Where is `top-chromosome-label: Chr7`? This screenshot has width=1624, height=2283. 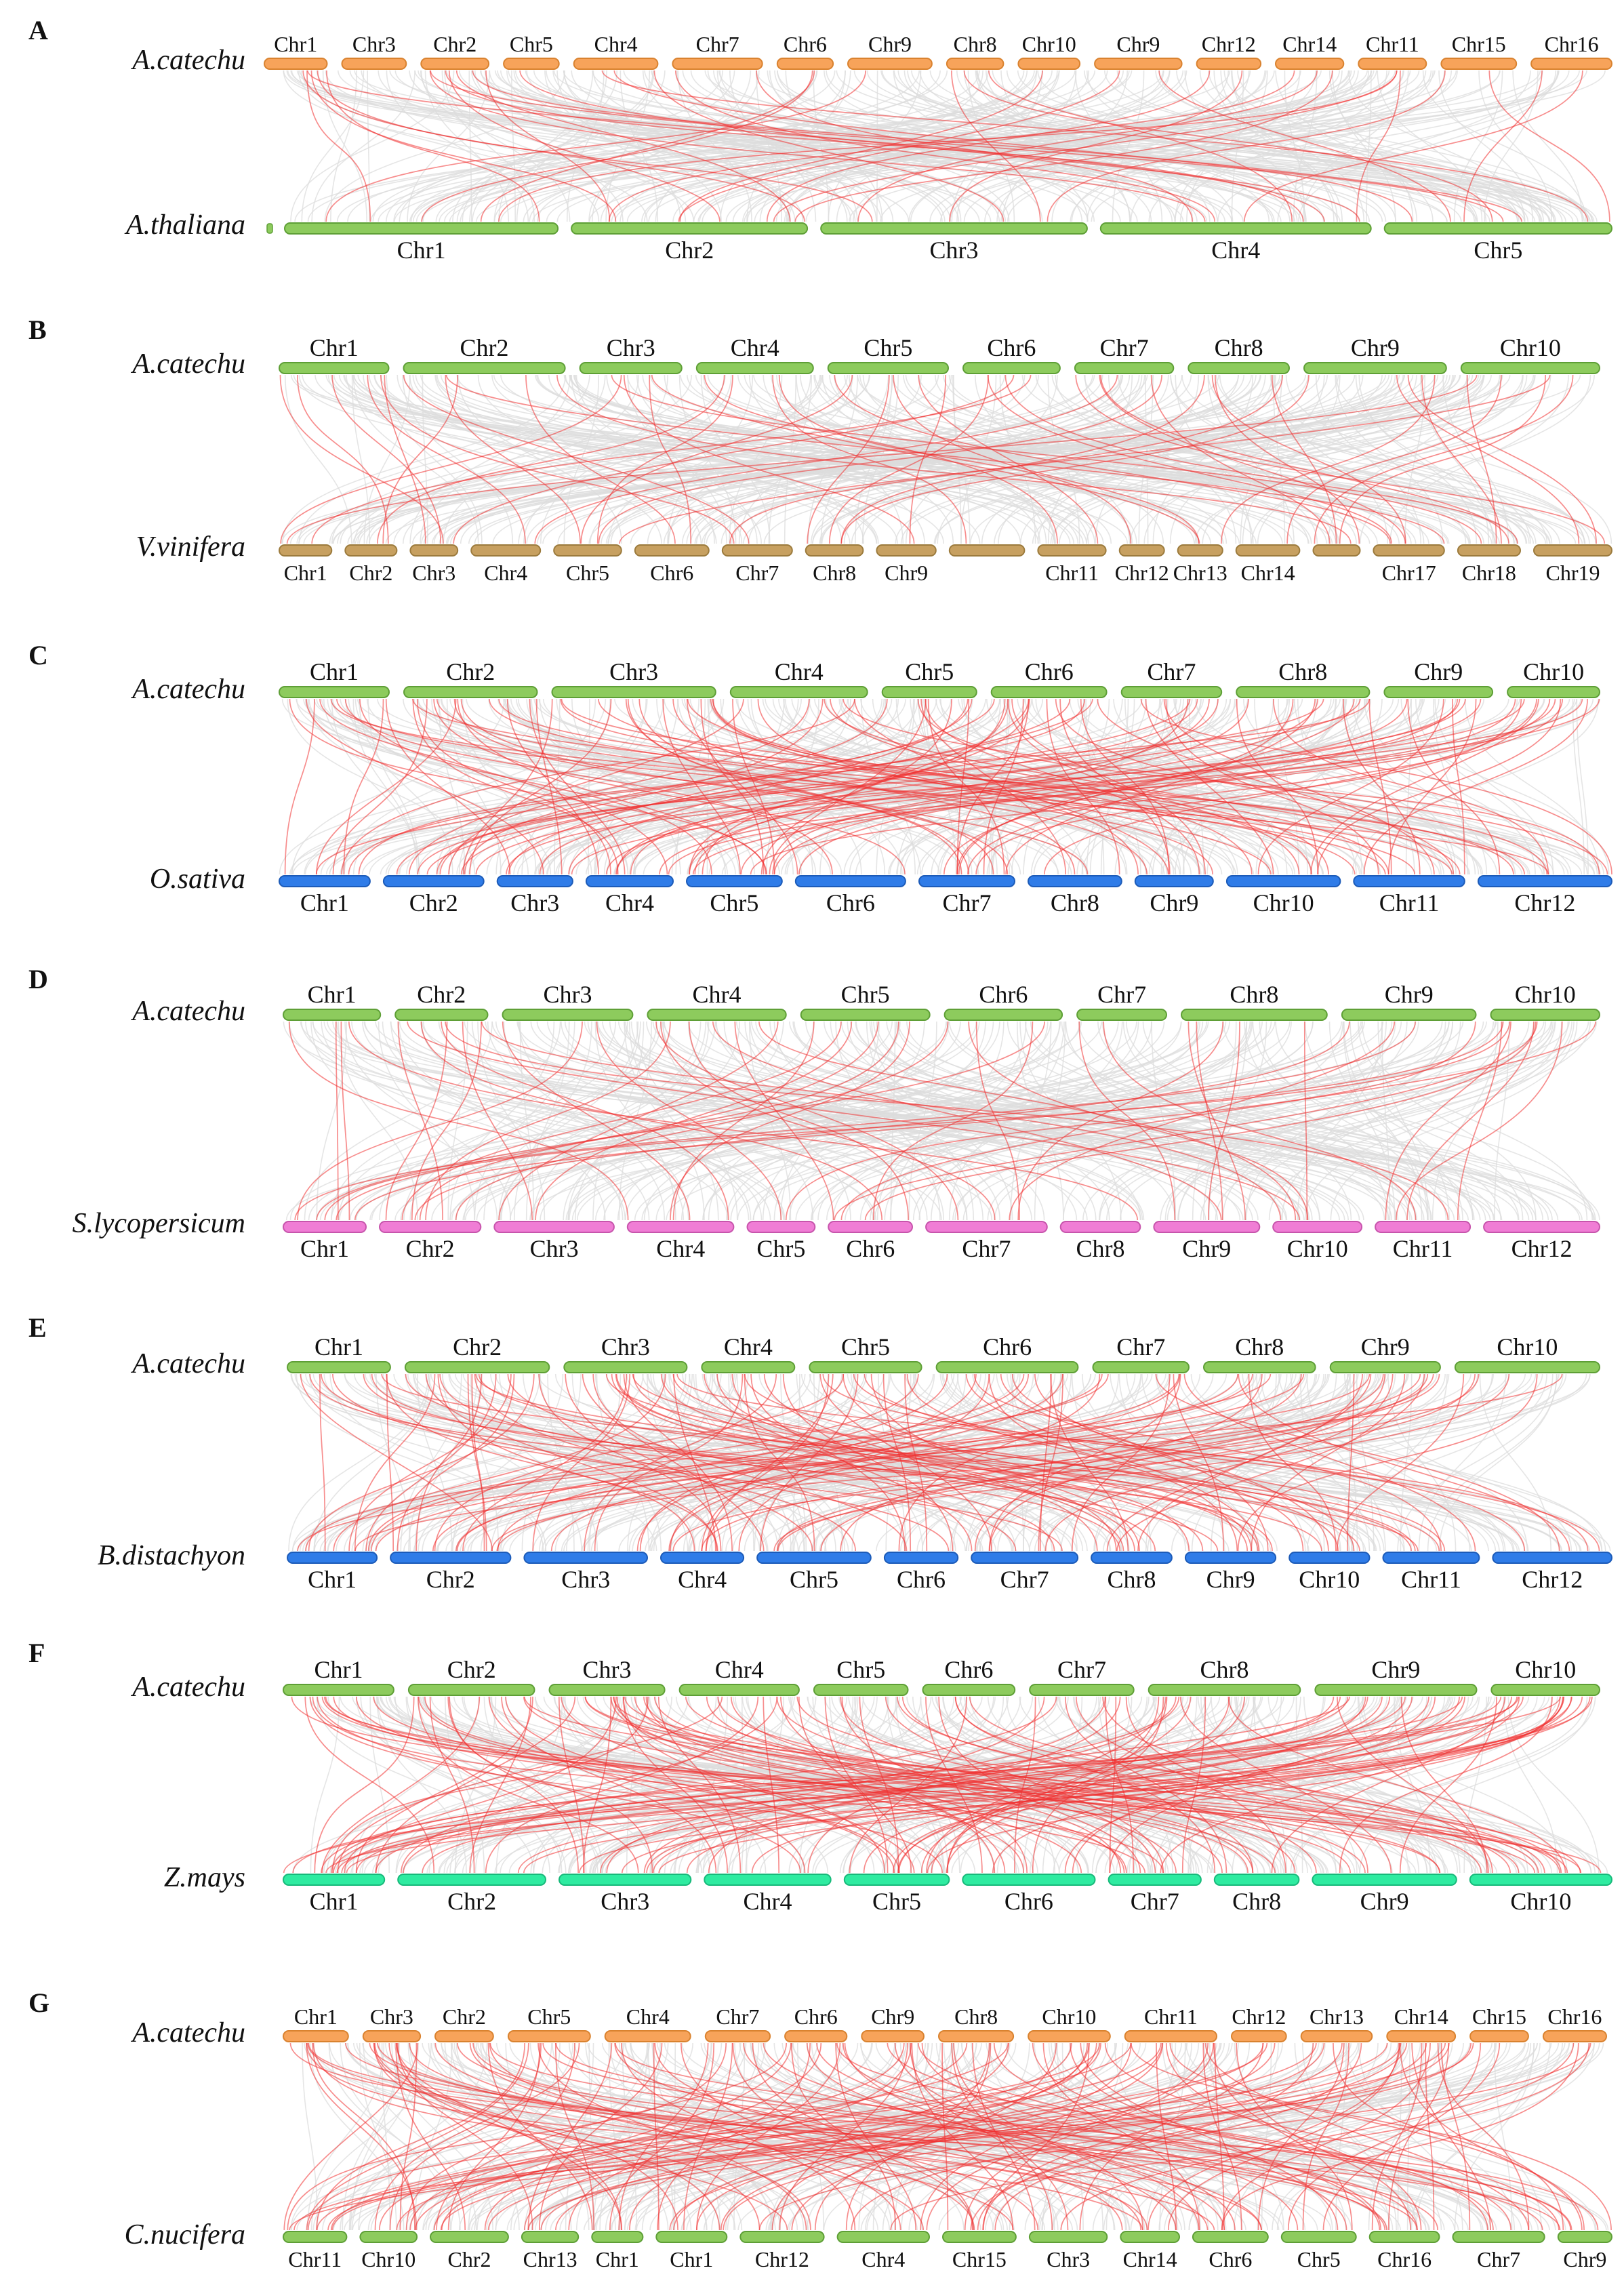 top-chromosome-label: Chr7 is located at coordinates (1124, 347).